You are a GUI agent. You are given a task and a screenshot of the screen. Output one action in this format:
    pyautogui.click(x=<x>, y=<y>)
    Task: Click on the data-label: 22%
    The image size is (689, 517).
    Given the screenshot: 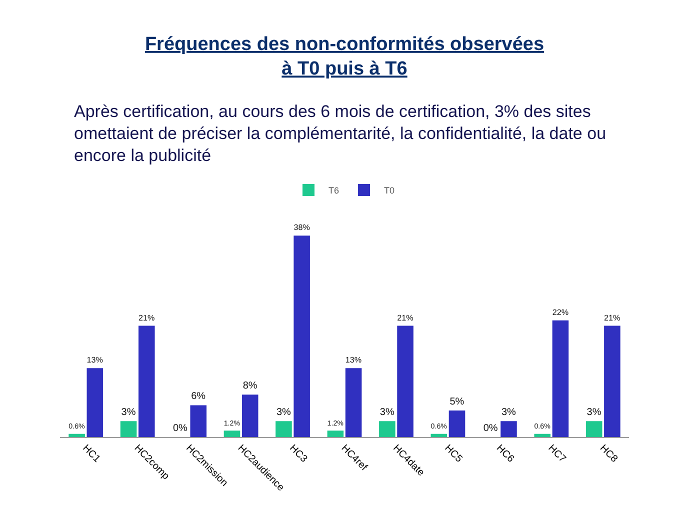 What is the action you would take?
    pyautogui.click(x=560, y=312)
    